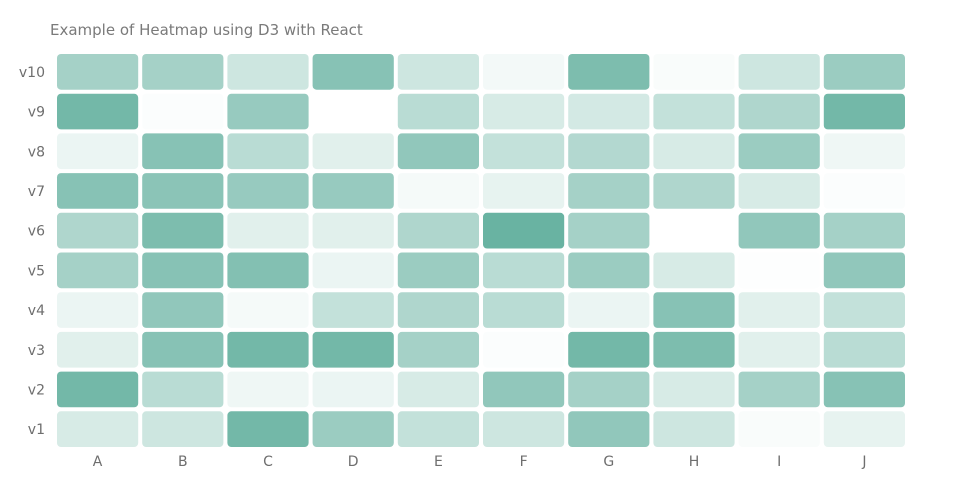  I want to click on heatmap-cell-F-v9, so click(524, 111).